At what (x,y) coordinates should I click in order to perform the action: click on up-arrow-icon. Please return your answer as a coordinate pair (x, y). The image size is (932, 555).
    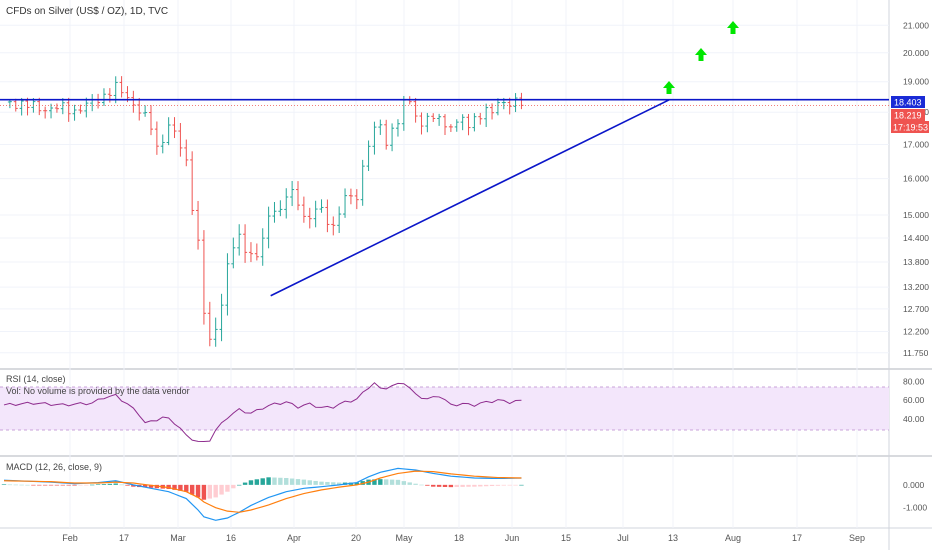
    Looking at the image, I should click on (733, 27).